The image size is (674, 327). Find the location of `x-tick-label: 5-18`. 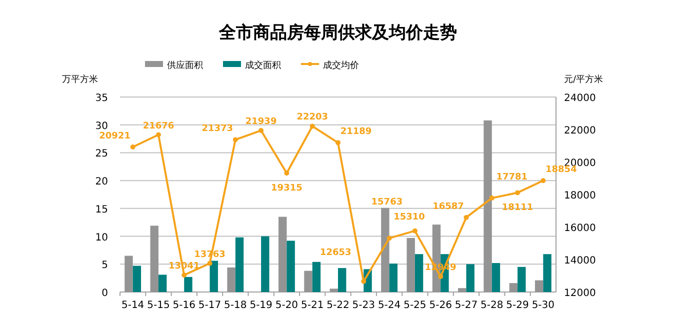

x-tick-label: 5-18 is located at coordinates (235, 305).